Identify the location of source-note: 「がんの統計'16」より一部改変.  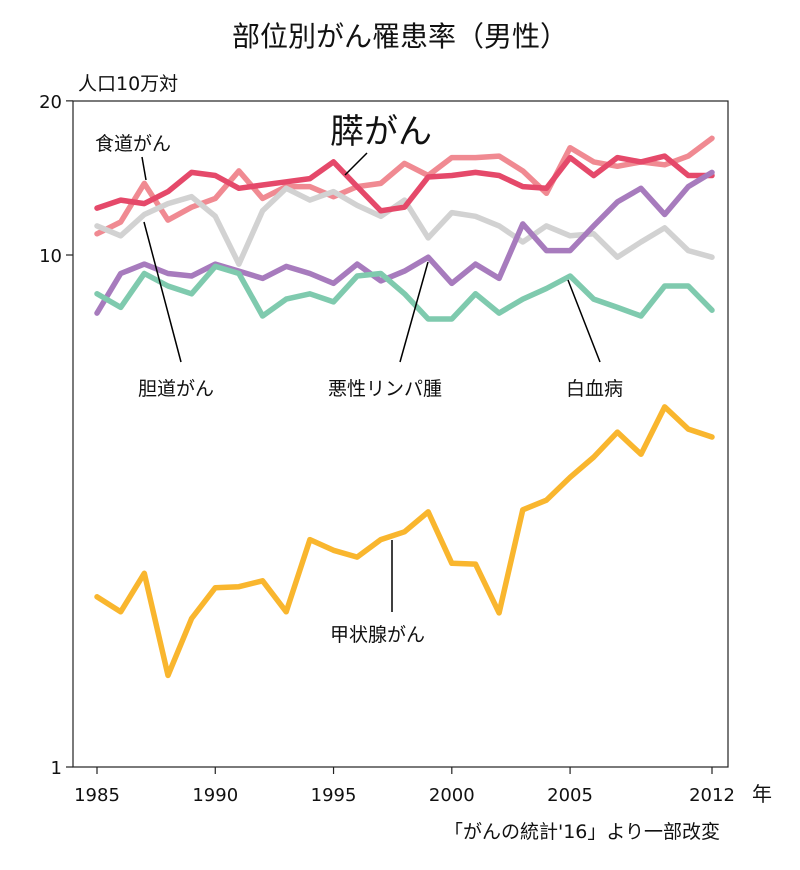
(582, 832).